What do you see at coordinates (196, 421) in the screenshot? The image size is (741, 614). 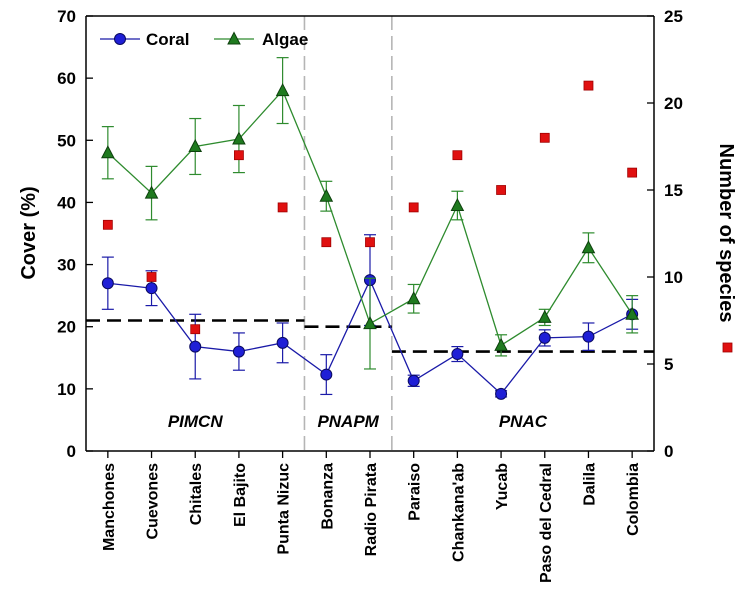 I see `region-label: PIMCN` at bounding box center [196, 421].